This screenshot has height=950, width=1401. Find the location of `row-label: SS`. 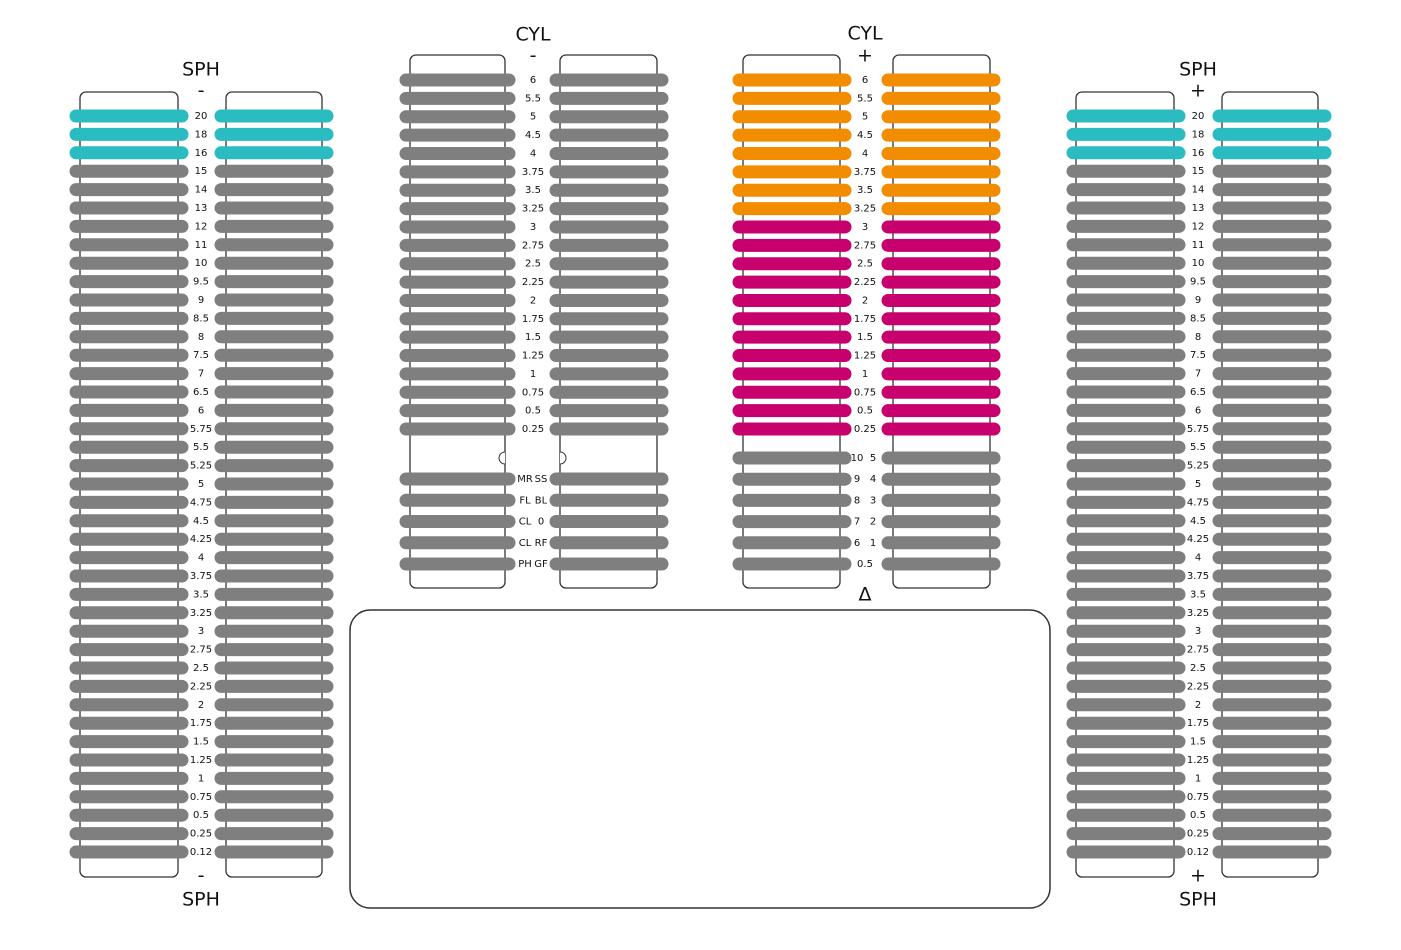

row-label: SS is located at coordinates (541, 479).